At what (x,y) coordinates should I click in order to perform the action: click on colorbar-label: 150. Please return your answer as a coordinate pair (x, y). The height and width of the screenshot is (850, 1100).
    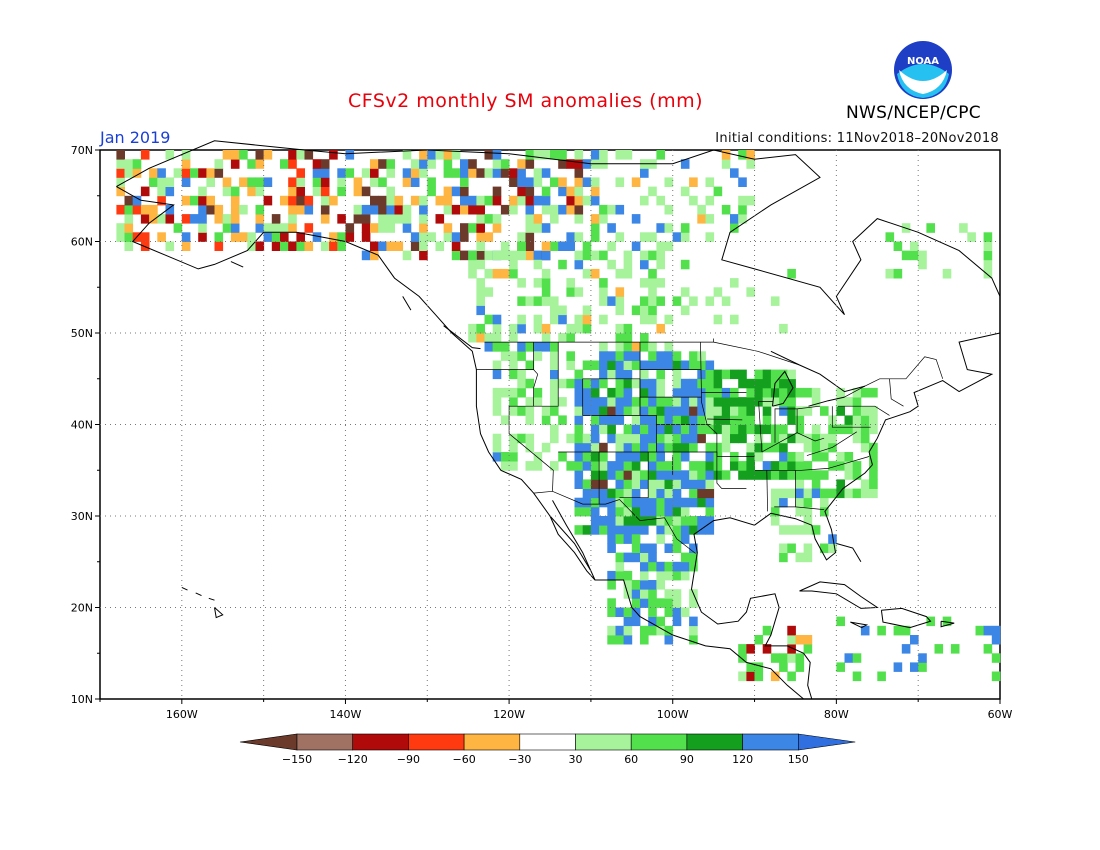
    Looking at the image, I should click on (798, 759).